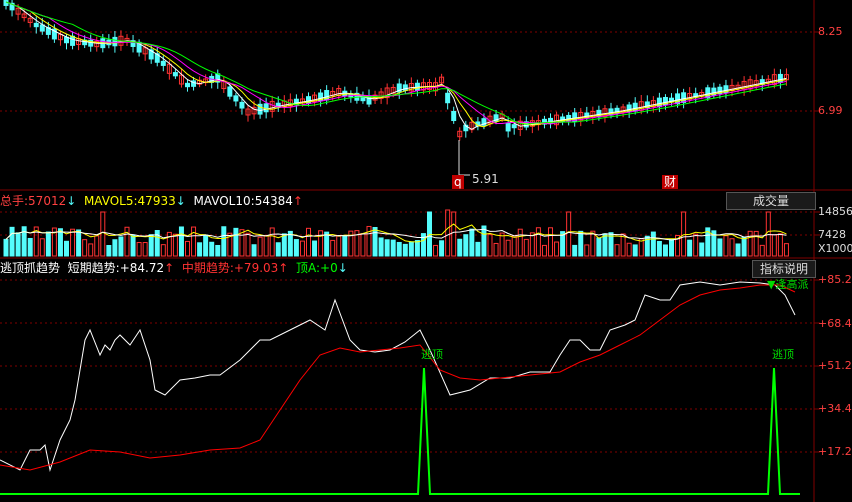 Image resolution: width=852 pixels, height=502 pixels. What do you see at coordinates (835, 365) in the screenshot?
I see `indicator-axis-label-2: +51.21` at bounding box center [835, 365].